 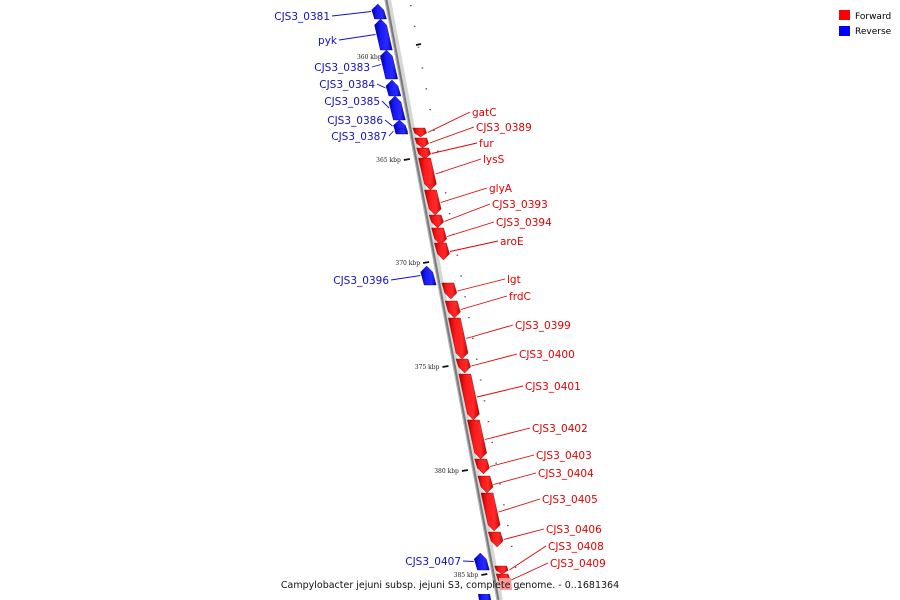 I want to click on gene-label: CJS3_0407, so click(x=433, y=562).